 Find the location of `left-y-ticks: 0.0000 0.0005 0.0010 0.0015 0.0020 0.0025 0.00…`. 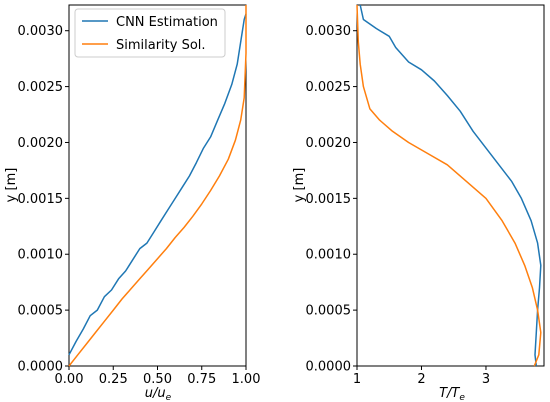

left-y-ticks: 0.0000 0.0005 0.0010 0.0015 0.0020 0.0025 0.00… is located at coordinates (43, 199).